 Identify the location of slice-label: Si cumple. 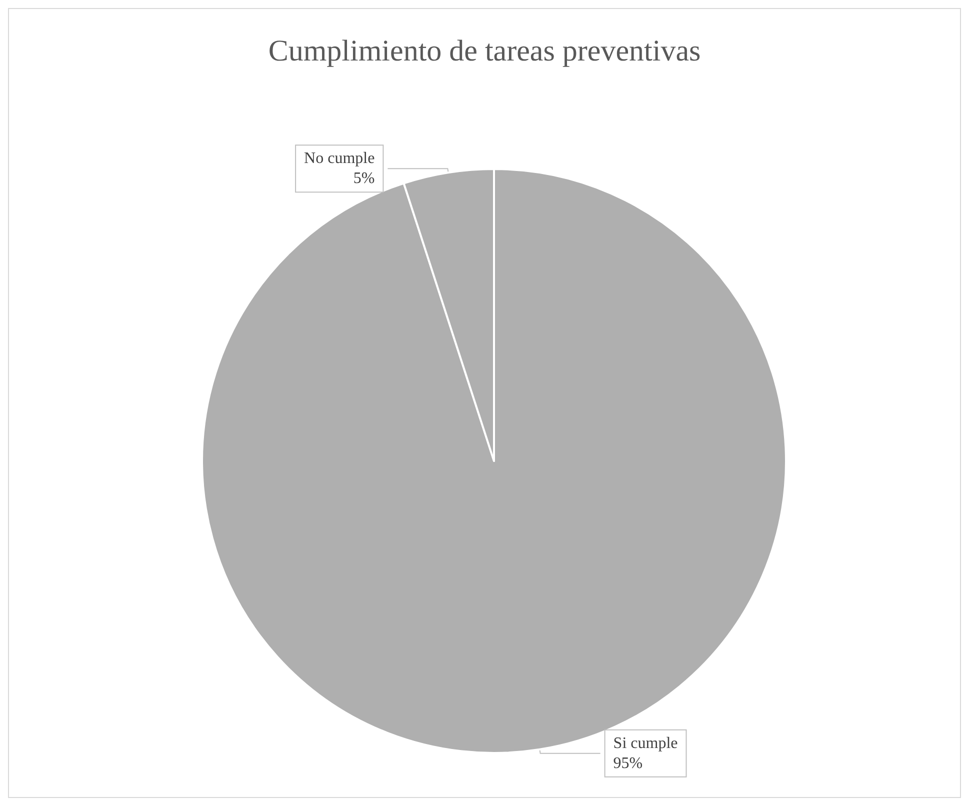
(645, 743).